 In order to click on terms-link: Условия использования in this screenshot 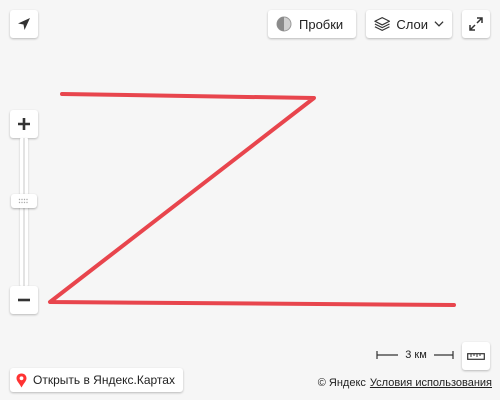, I will do `click(430, 383)`.